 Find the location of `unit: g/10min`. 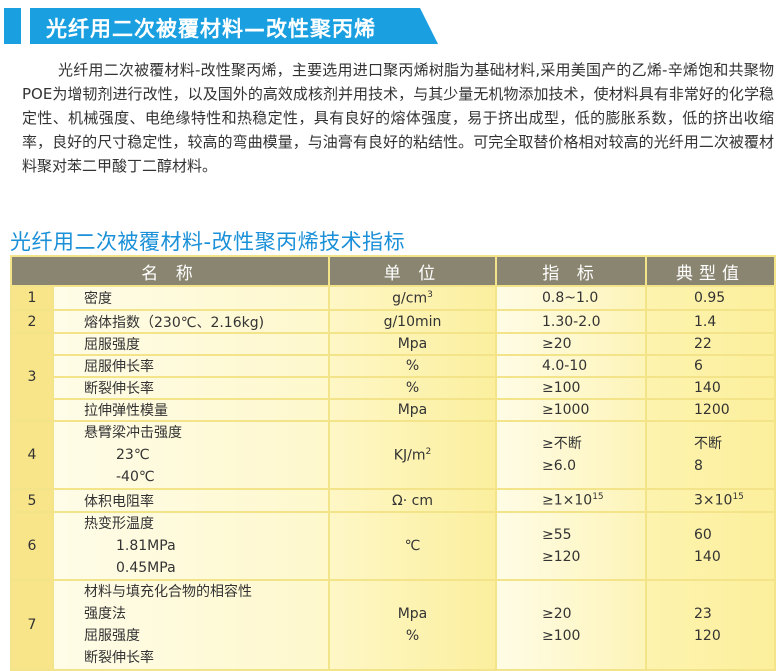

unit: g/10min is located at coordinates (412, 321).